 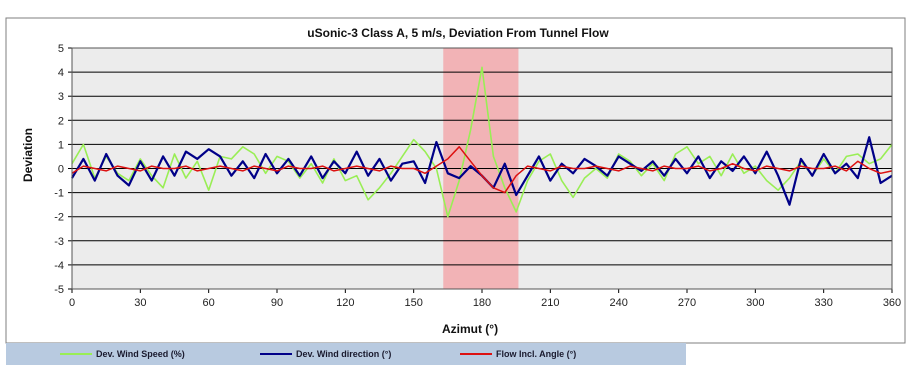 What do you see at coordinates (470, 329) in the screenshot?
I see `x-axis-title: Azimut (°)` at bounding box center [470, 329].